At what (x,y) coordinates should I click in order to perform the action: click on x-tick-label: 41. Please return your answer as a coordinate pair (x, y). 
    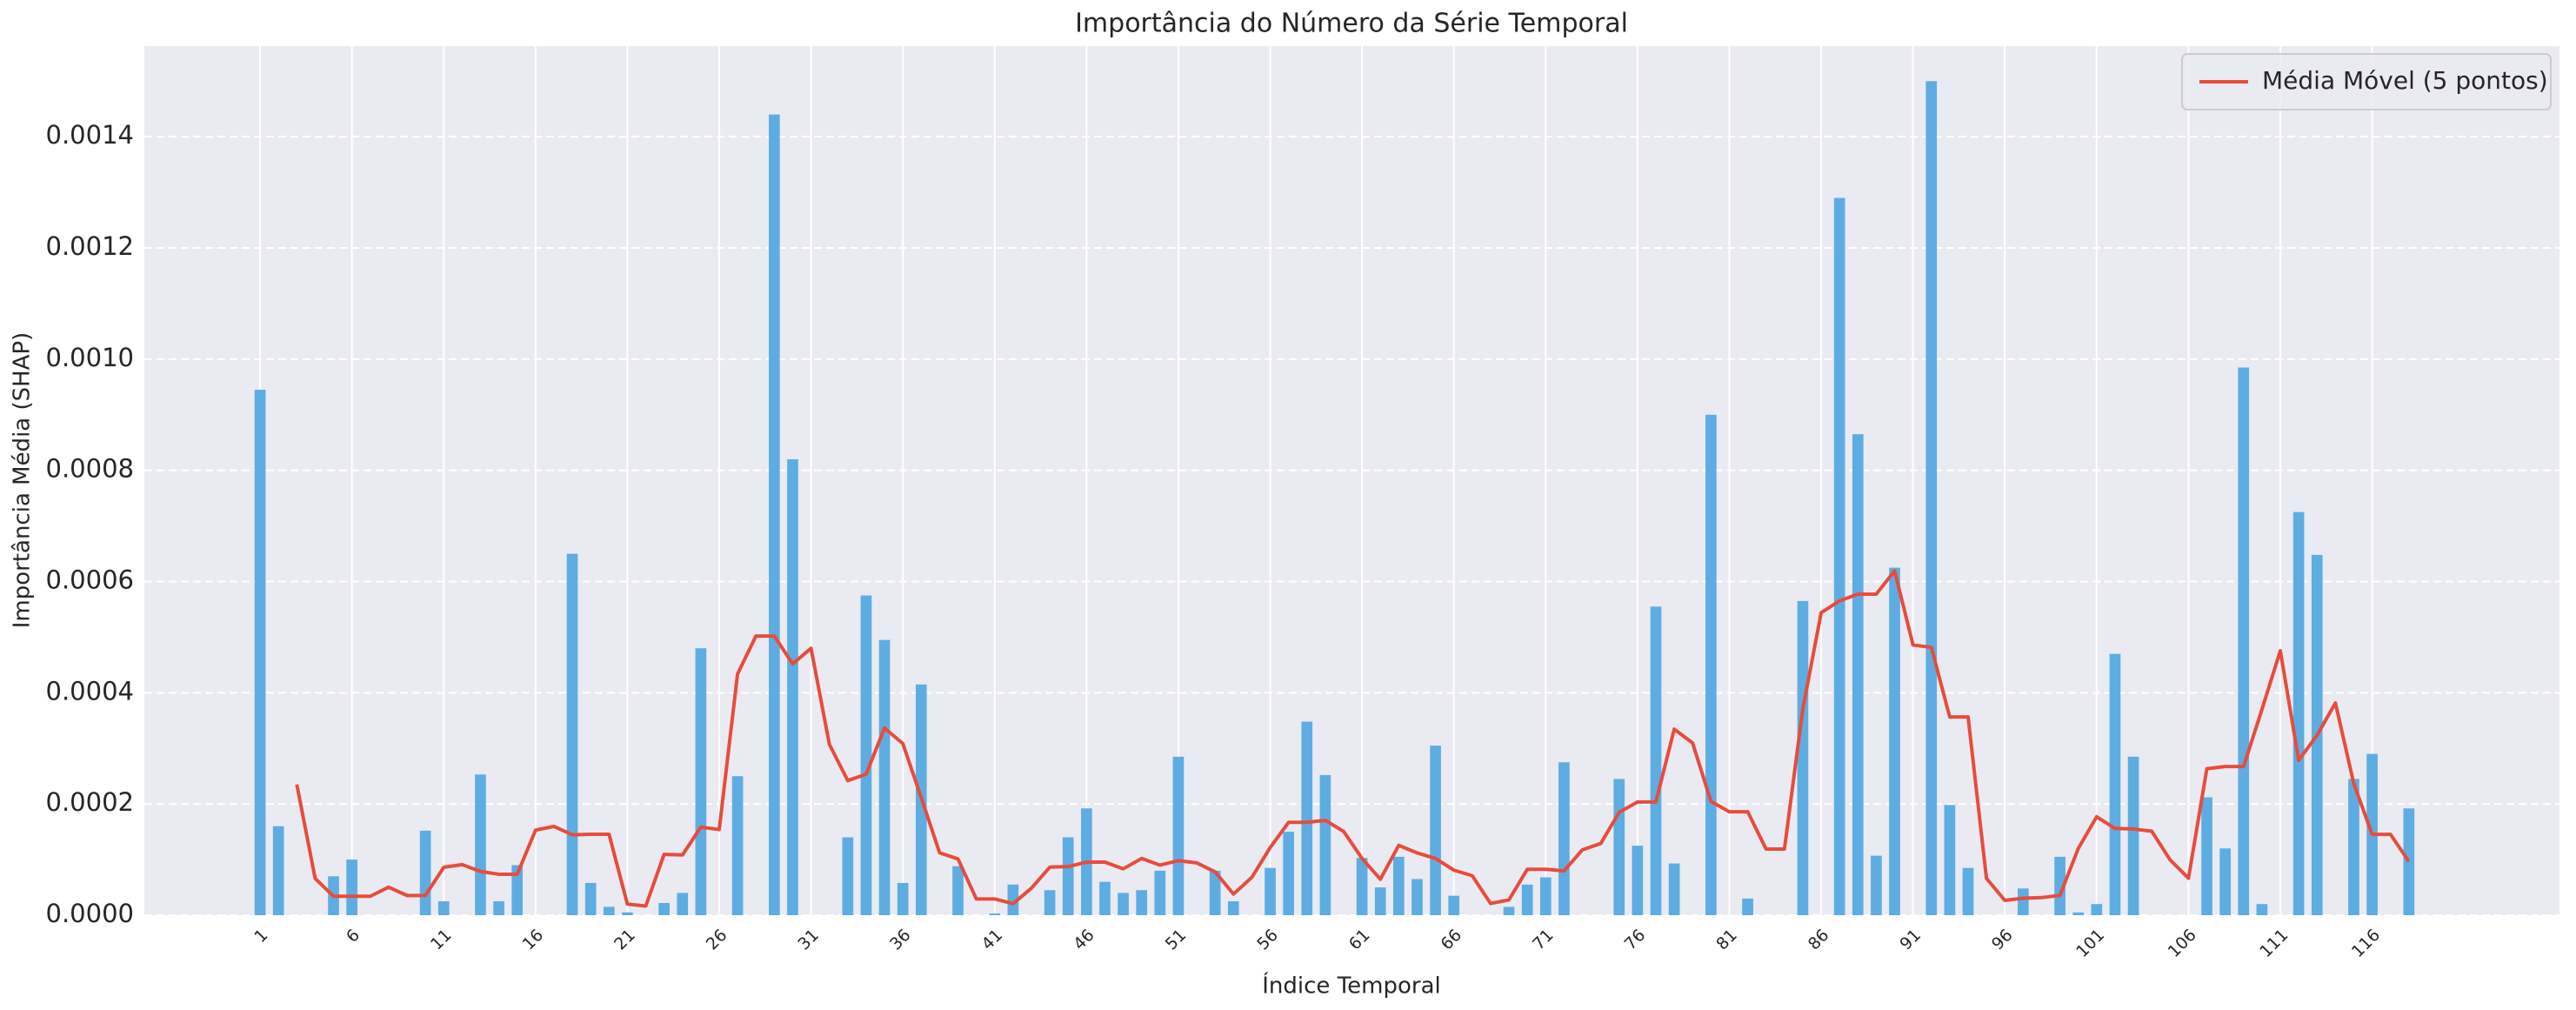
    Looking at the image, I should click on (992, 940).